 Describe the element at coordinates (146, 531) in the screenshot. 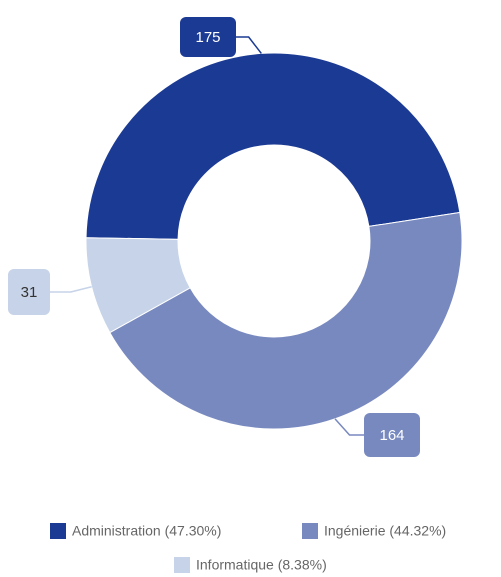

I see `legend-label: Administration (47.30%)` at that location.